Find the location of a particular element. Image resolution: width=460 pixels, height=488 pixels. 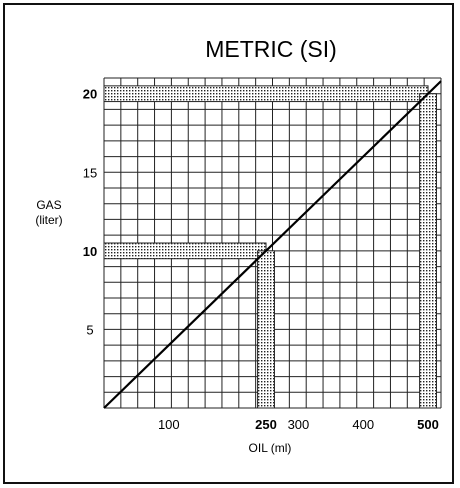

y-axis-label-line2: (liter) is located at coordinates (48, 220).